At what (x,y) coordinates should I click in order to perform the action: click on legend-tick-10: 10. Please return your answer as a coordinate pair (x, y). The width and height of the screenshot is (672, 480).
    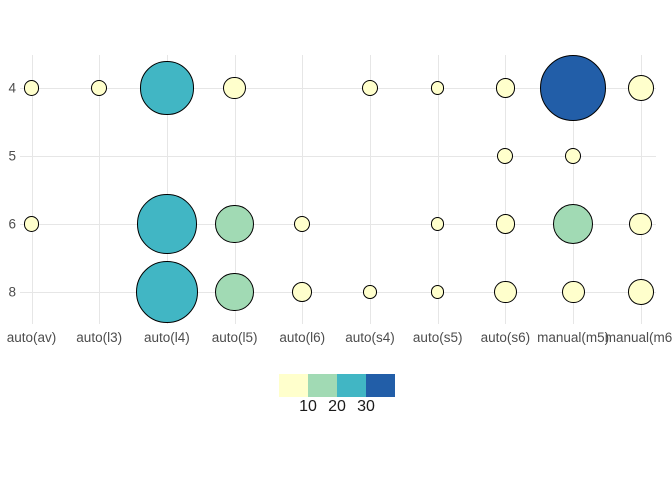
    Looking at the image, I should click on (308, 406).